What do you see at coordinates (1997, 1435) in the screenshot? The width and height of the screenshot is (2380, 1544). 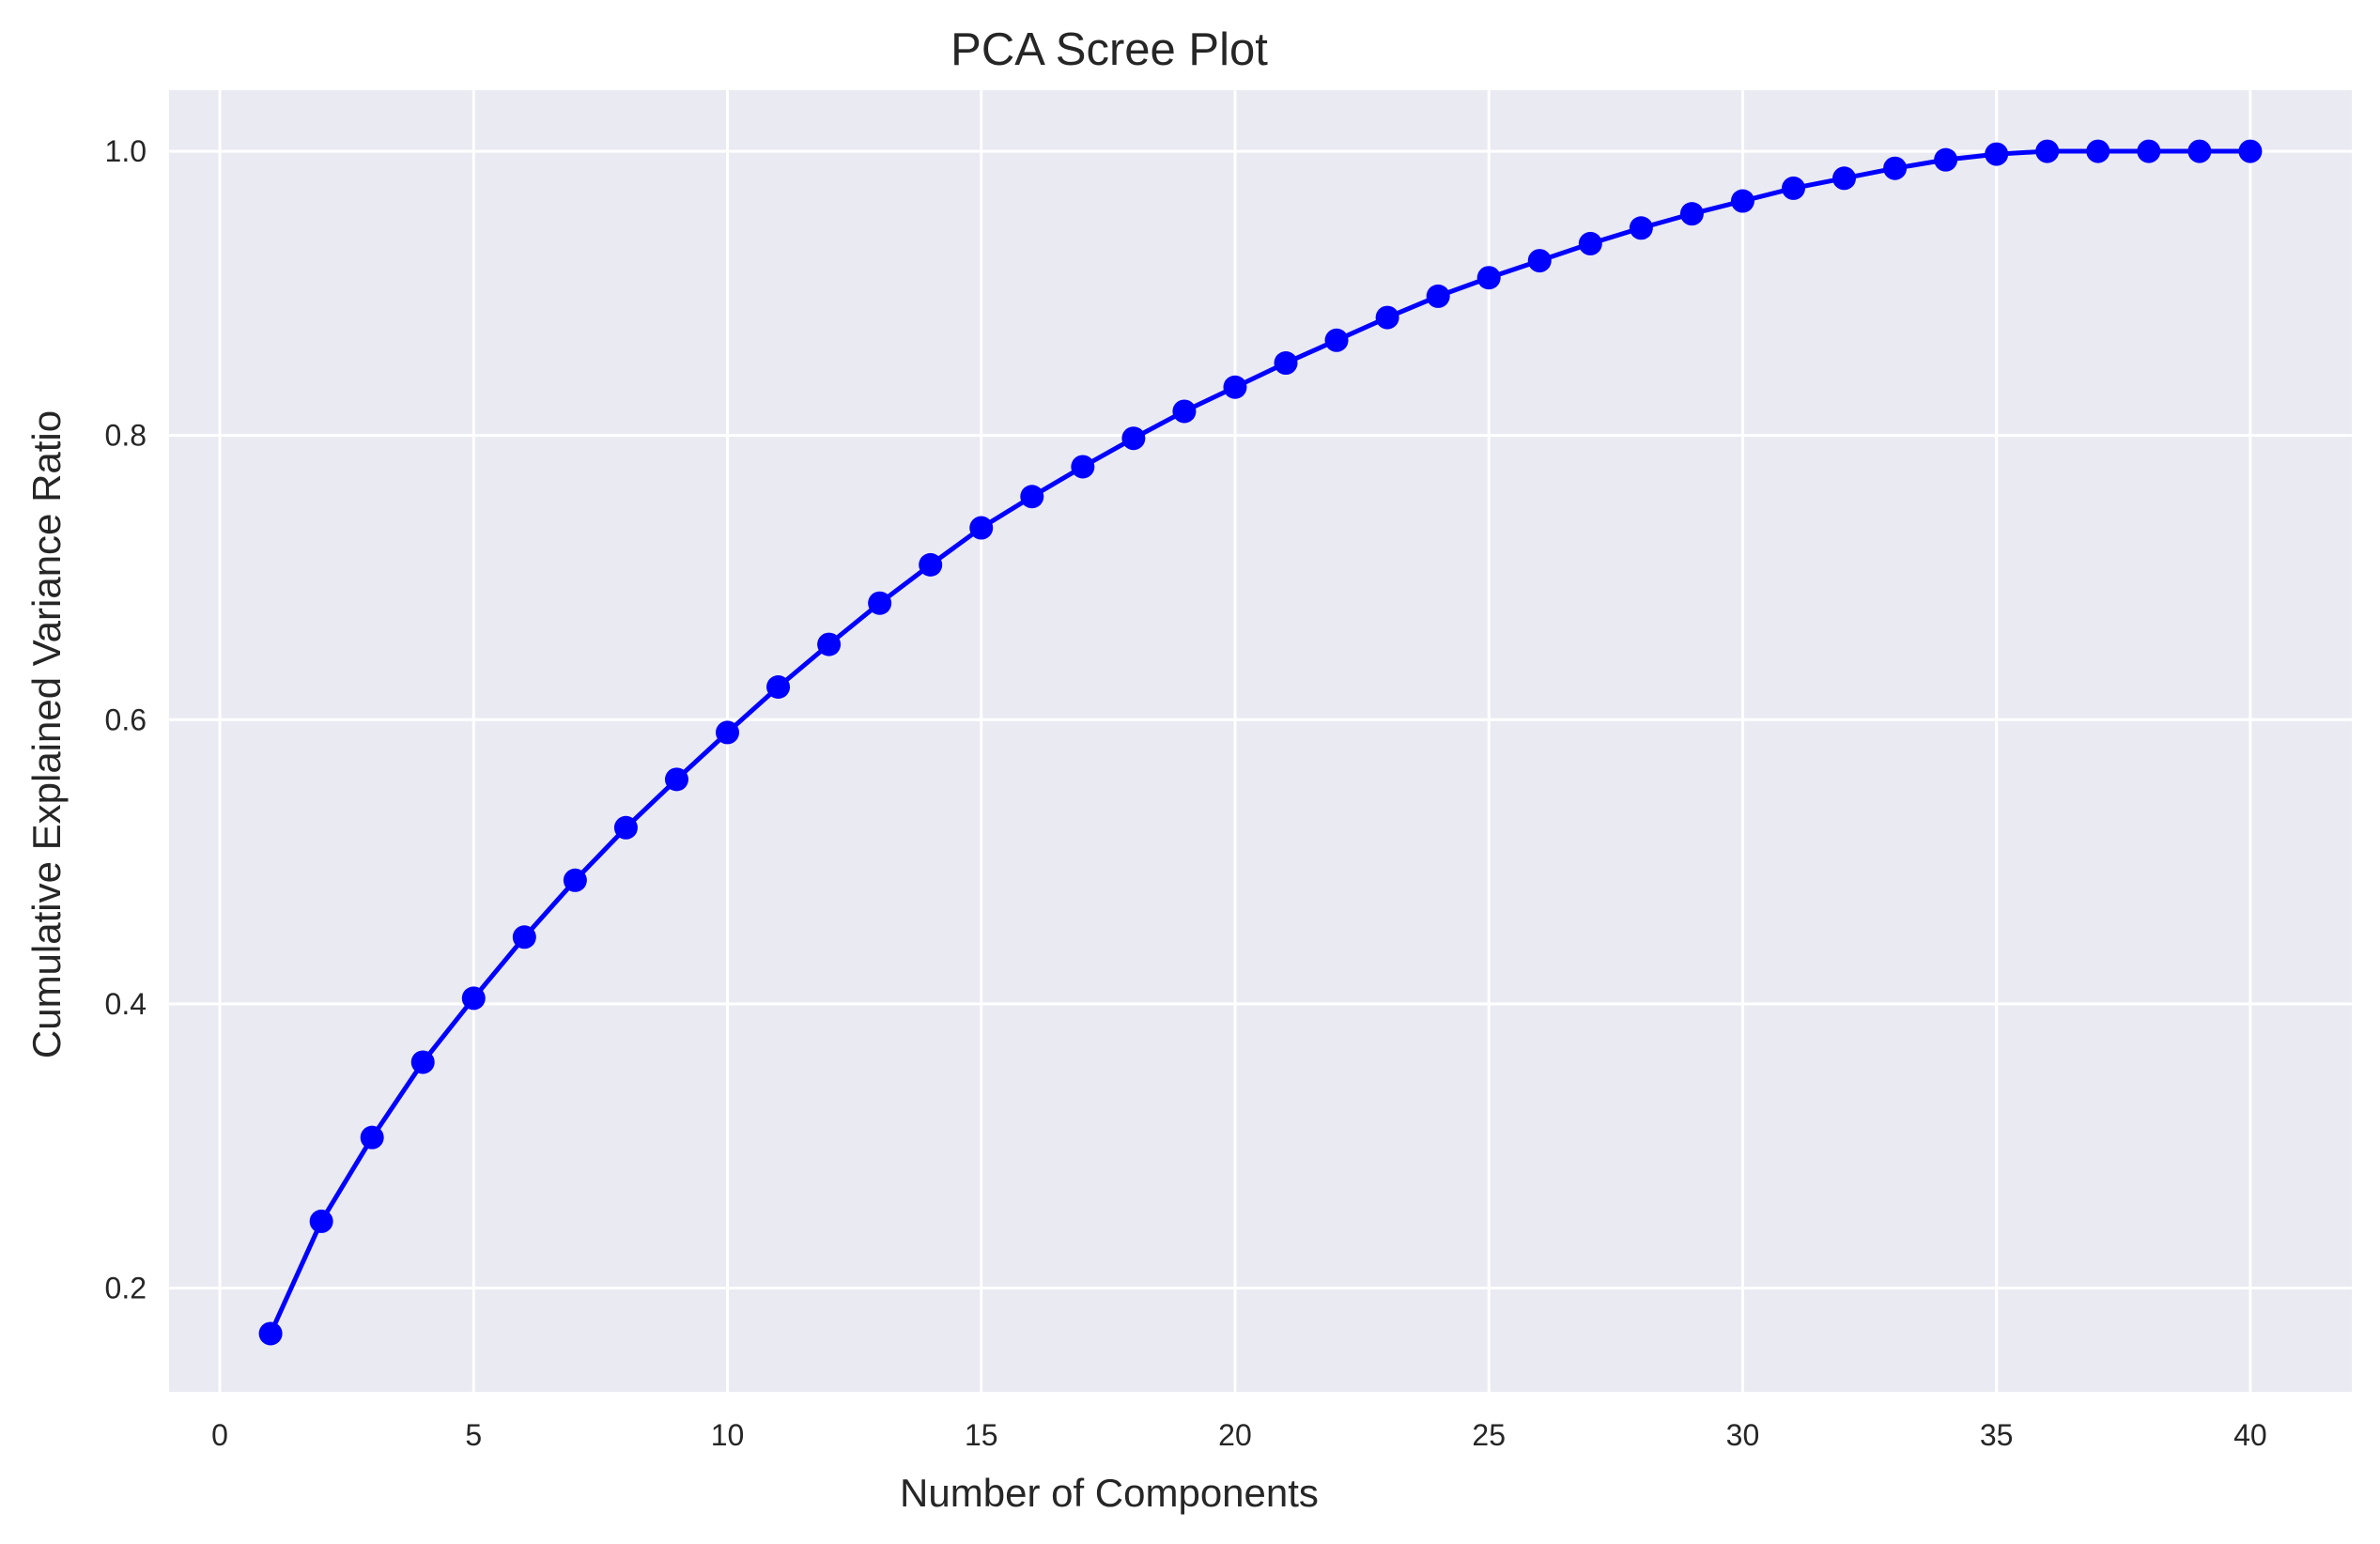 I see `x-tick-label: 35` at bounding box center [1997, 1435].